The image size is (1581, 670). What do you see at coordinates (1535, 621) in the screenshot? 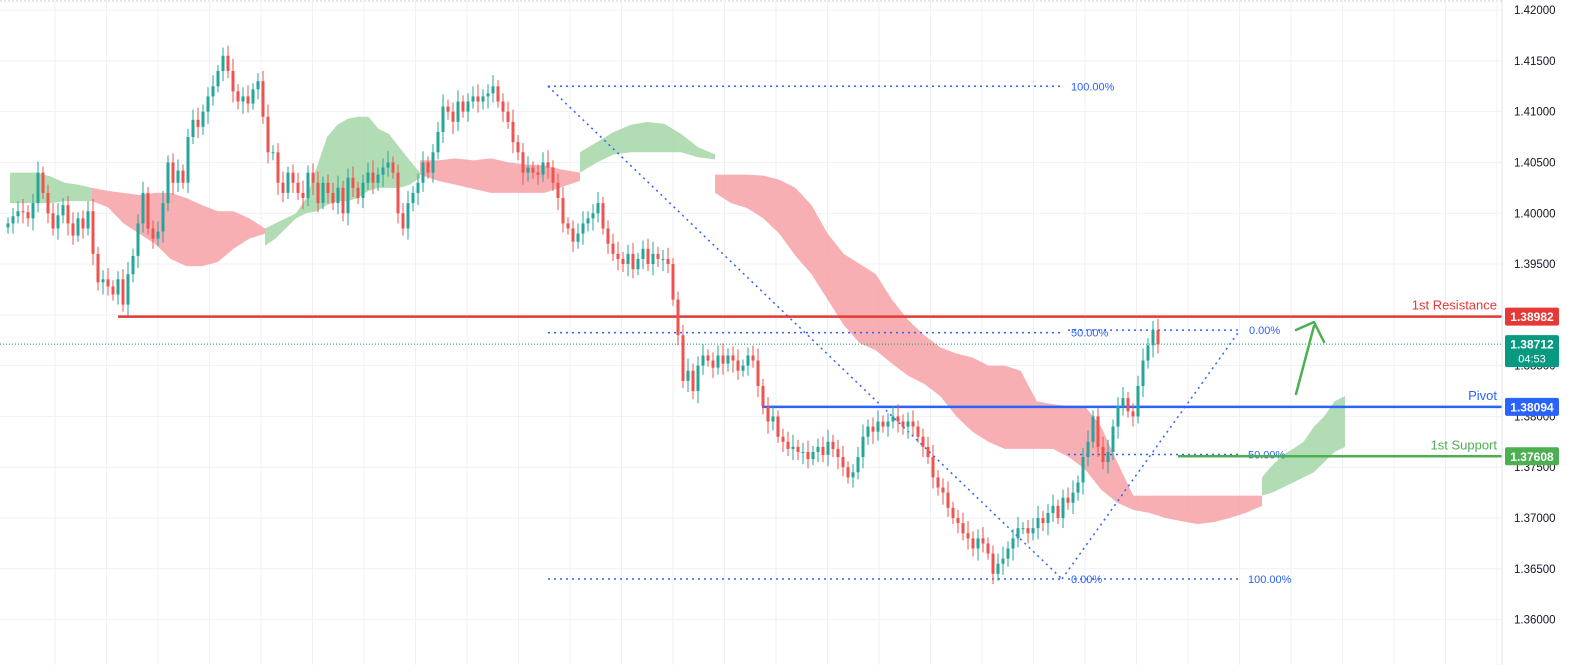
I see `price-tick-label: 1.36000` at bounding box center [1535, 621].